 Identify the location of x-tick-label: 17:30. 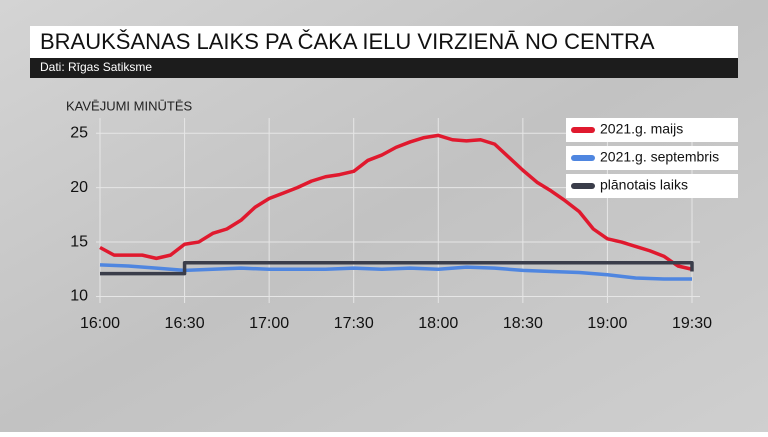
(354, 323).